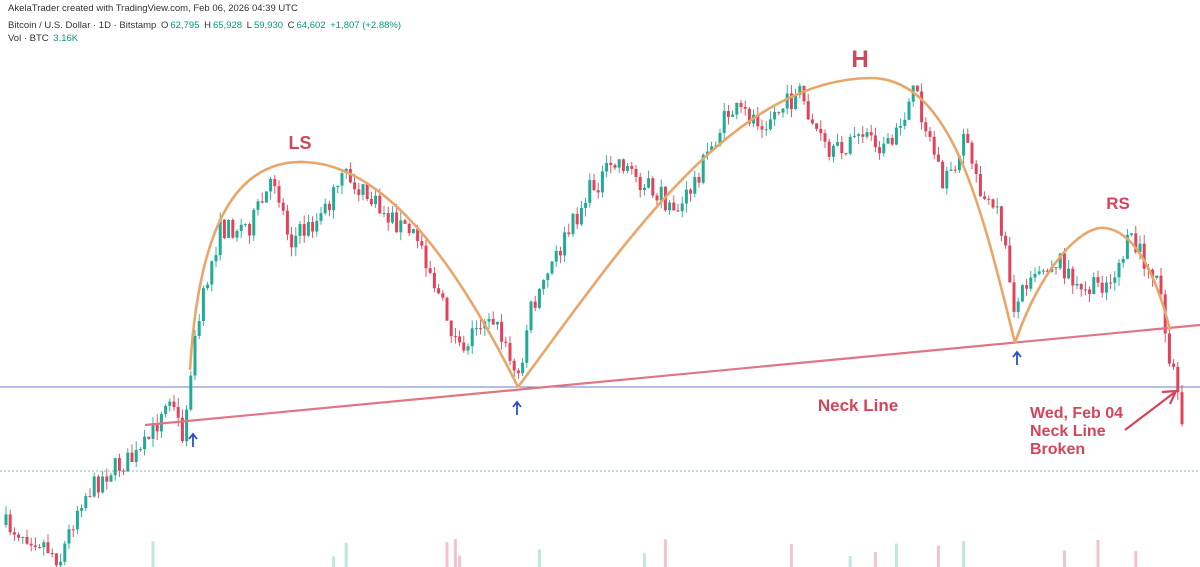  Describe the element at coordinates (605, 398) in the screenshot. I see `pivot-arrows` at that location.